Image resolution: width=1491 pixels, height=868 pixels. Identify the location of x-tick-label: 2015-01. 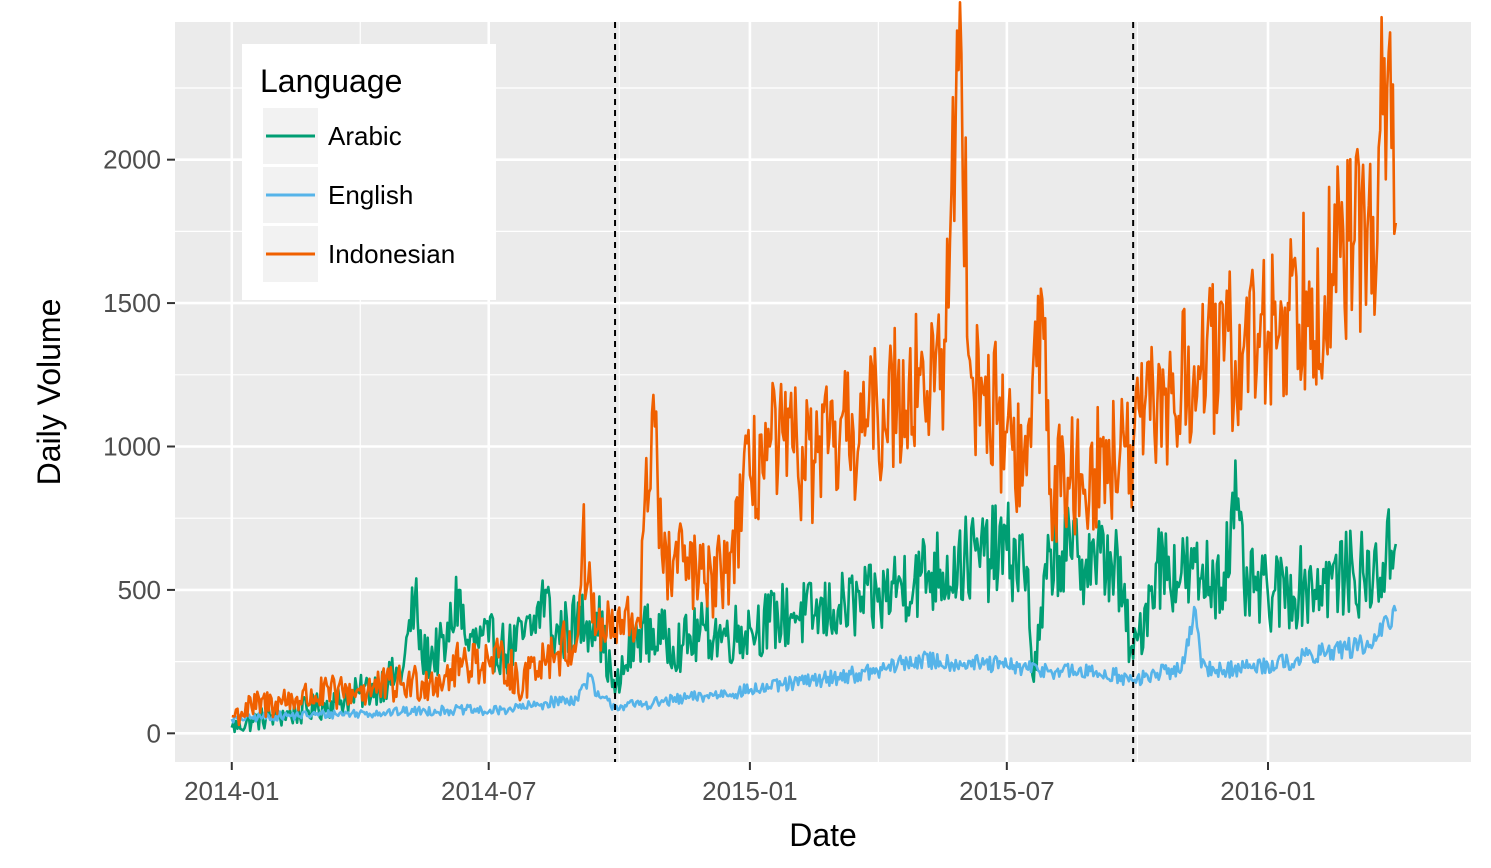
(749, 791).